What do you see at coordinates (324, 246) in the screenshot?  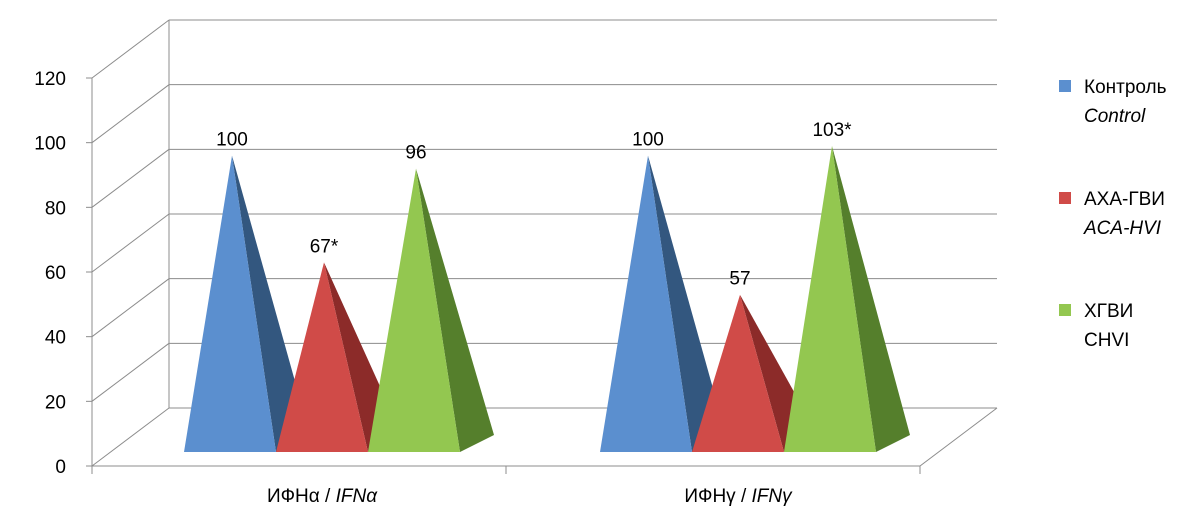 I see `data-label: 67*` at bounding box center [324, 246].